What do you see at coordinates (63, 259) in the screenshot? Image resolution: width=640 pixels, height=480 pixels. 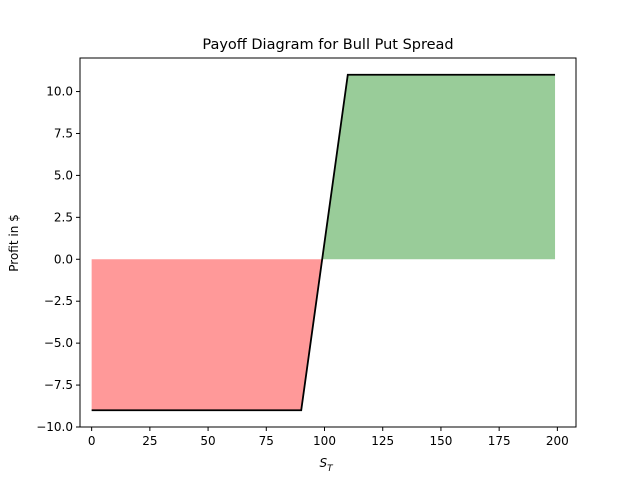 I see `y-tick-label: 0.0` at bounding box center [63, 259].